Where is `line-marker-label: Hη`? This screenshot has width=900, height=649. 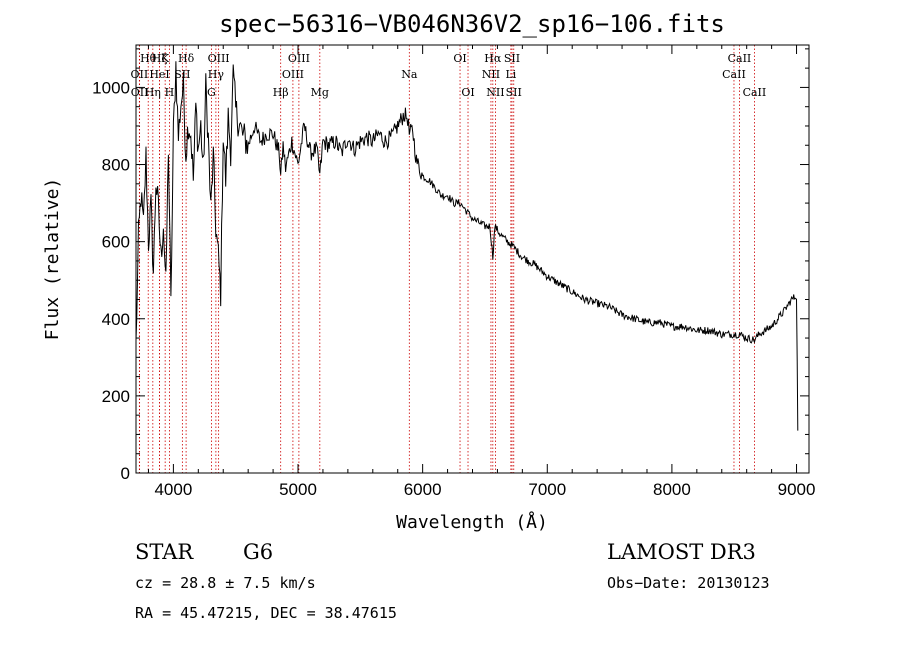
line-marker-label: Hη is located at coordinates (153, 92).